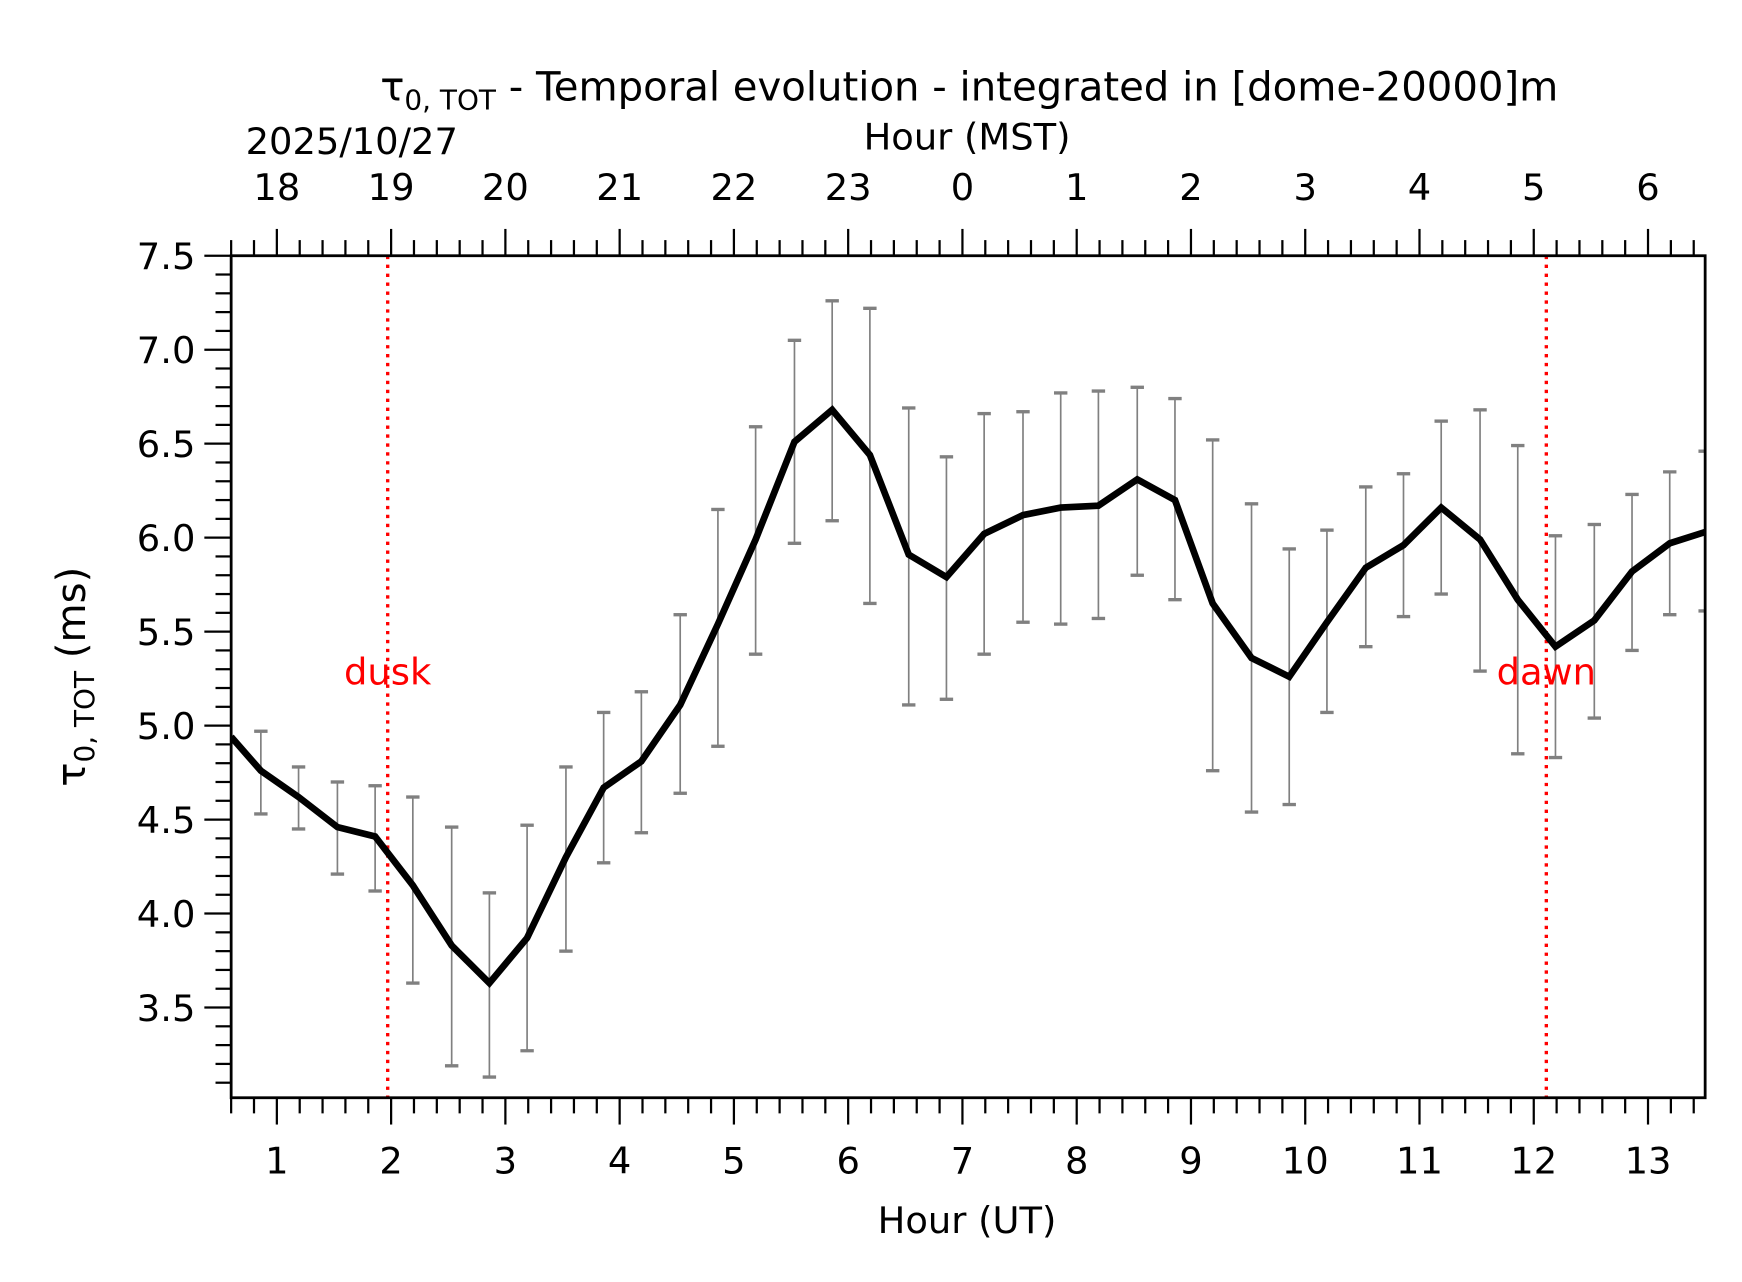 The image size is (1742, 1282). What do you see at coordinates (505, 1161) in the screenshot?
I see `x-tick-label: 3` at bounding box center [505, 1161].